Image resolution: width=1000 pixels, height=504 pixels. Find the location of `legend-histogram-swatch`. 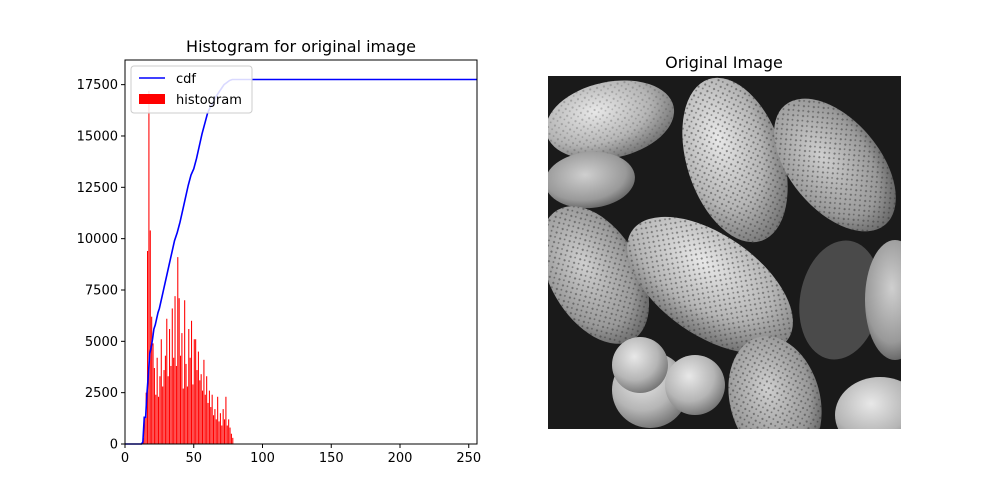

legend-histogram-swatch is located at coordinates (152, 99).